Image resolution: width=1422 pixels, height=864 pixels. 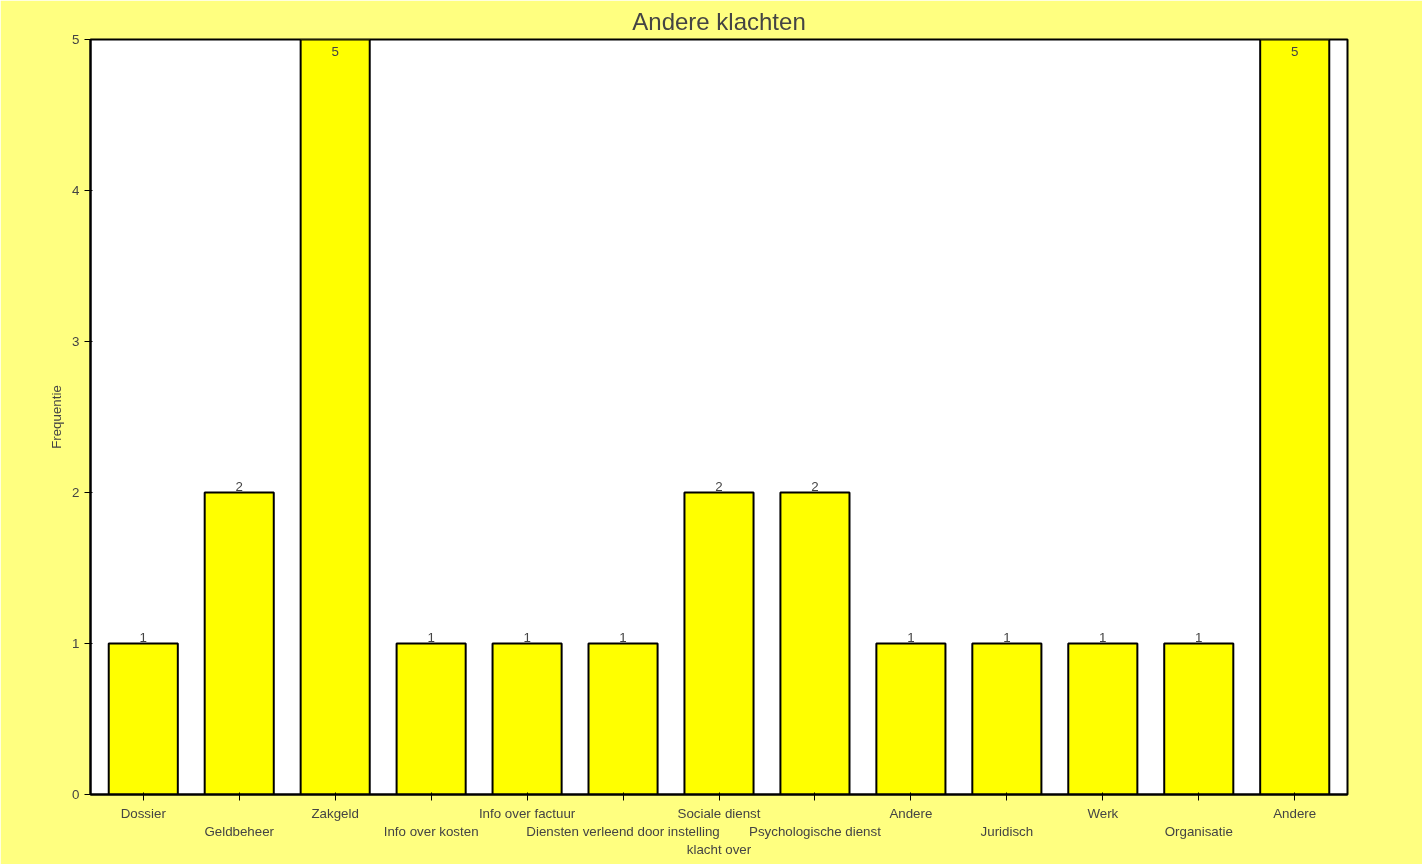 I want to click on x-tick-label: Info over kosten, so click(x=431, y=831).